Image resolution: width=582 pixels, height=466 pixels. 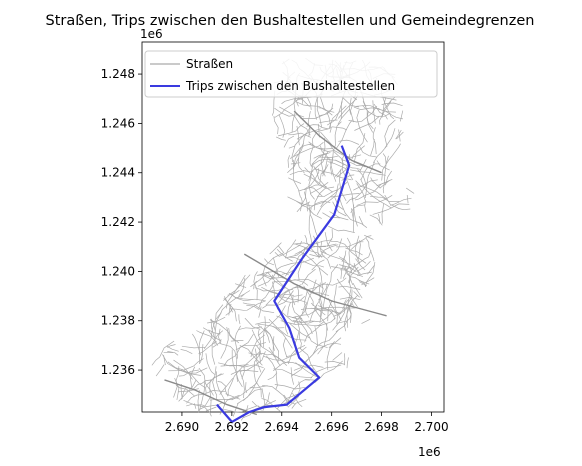 What do you see at coordinates (282, 427) in the screenshot?
I see `x-tick-label: 2.694` at bounding box center [282, 427].